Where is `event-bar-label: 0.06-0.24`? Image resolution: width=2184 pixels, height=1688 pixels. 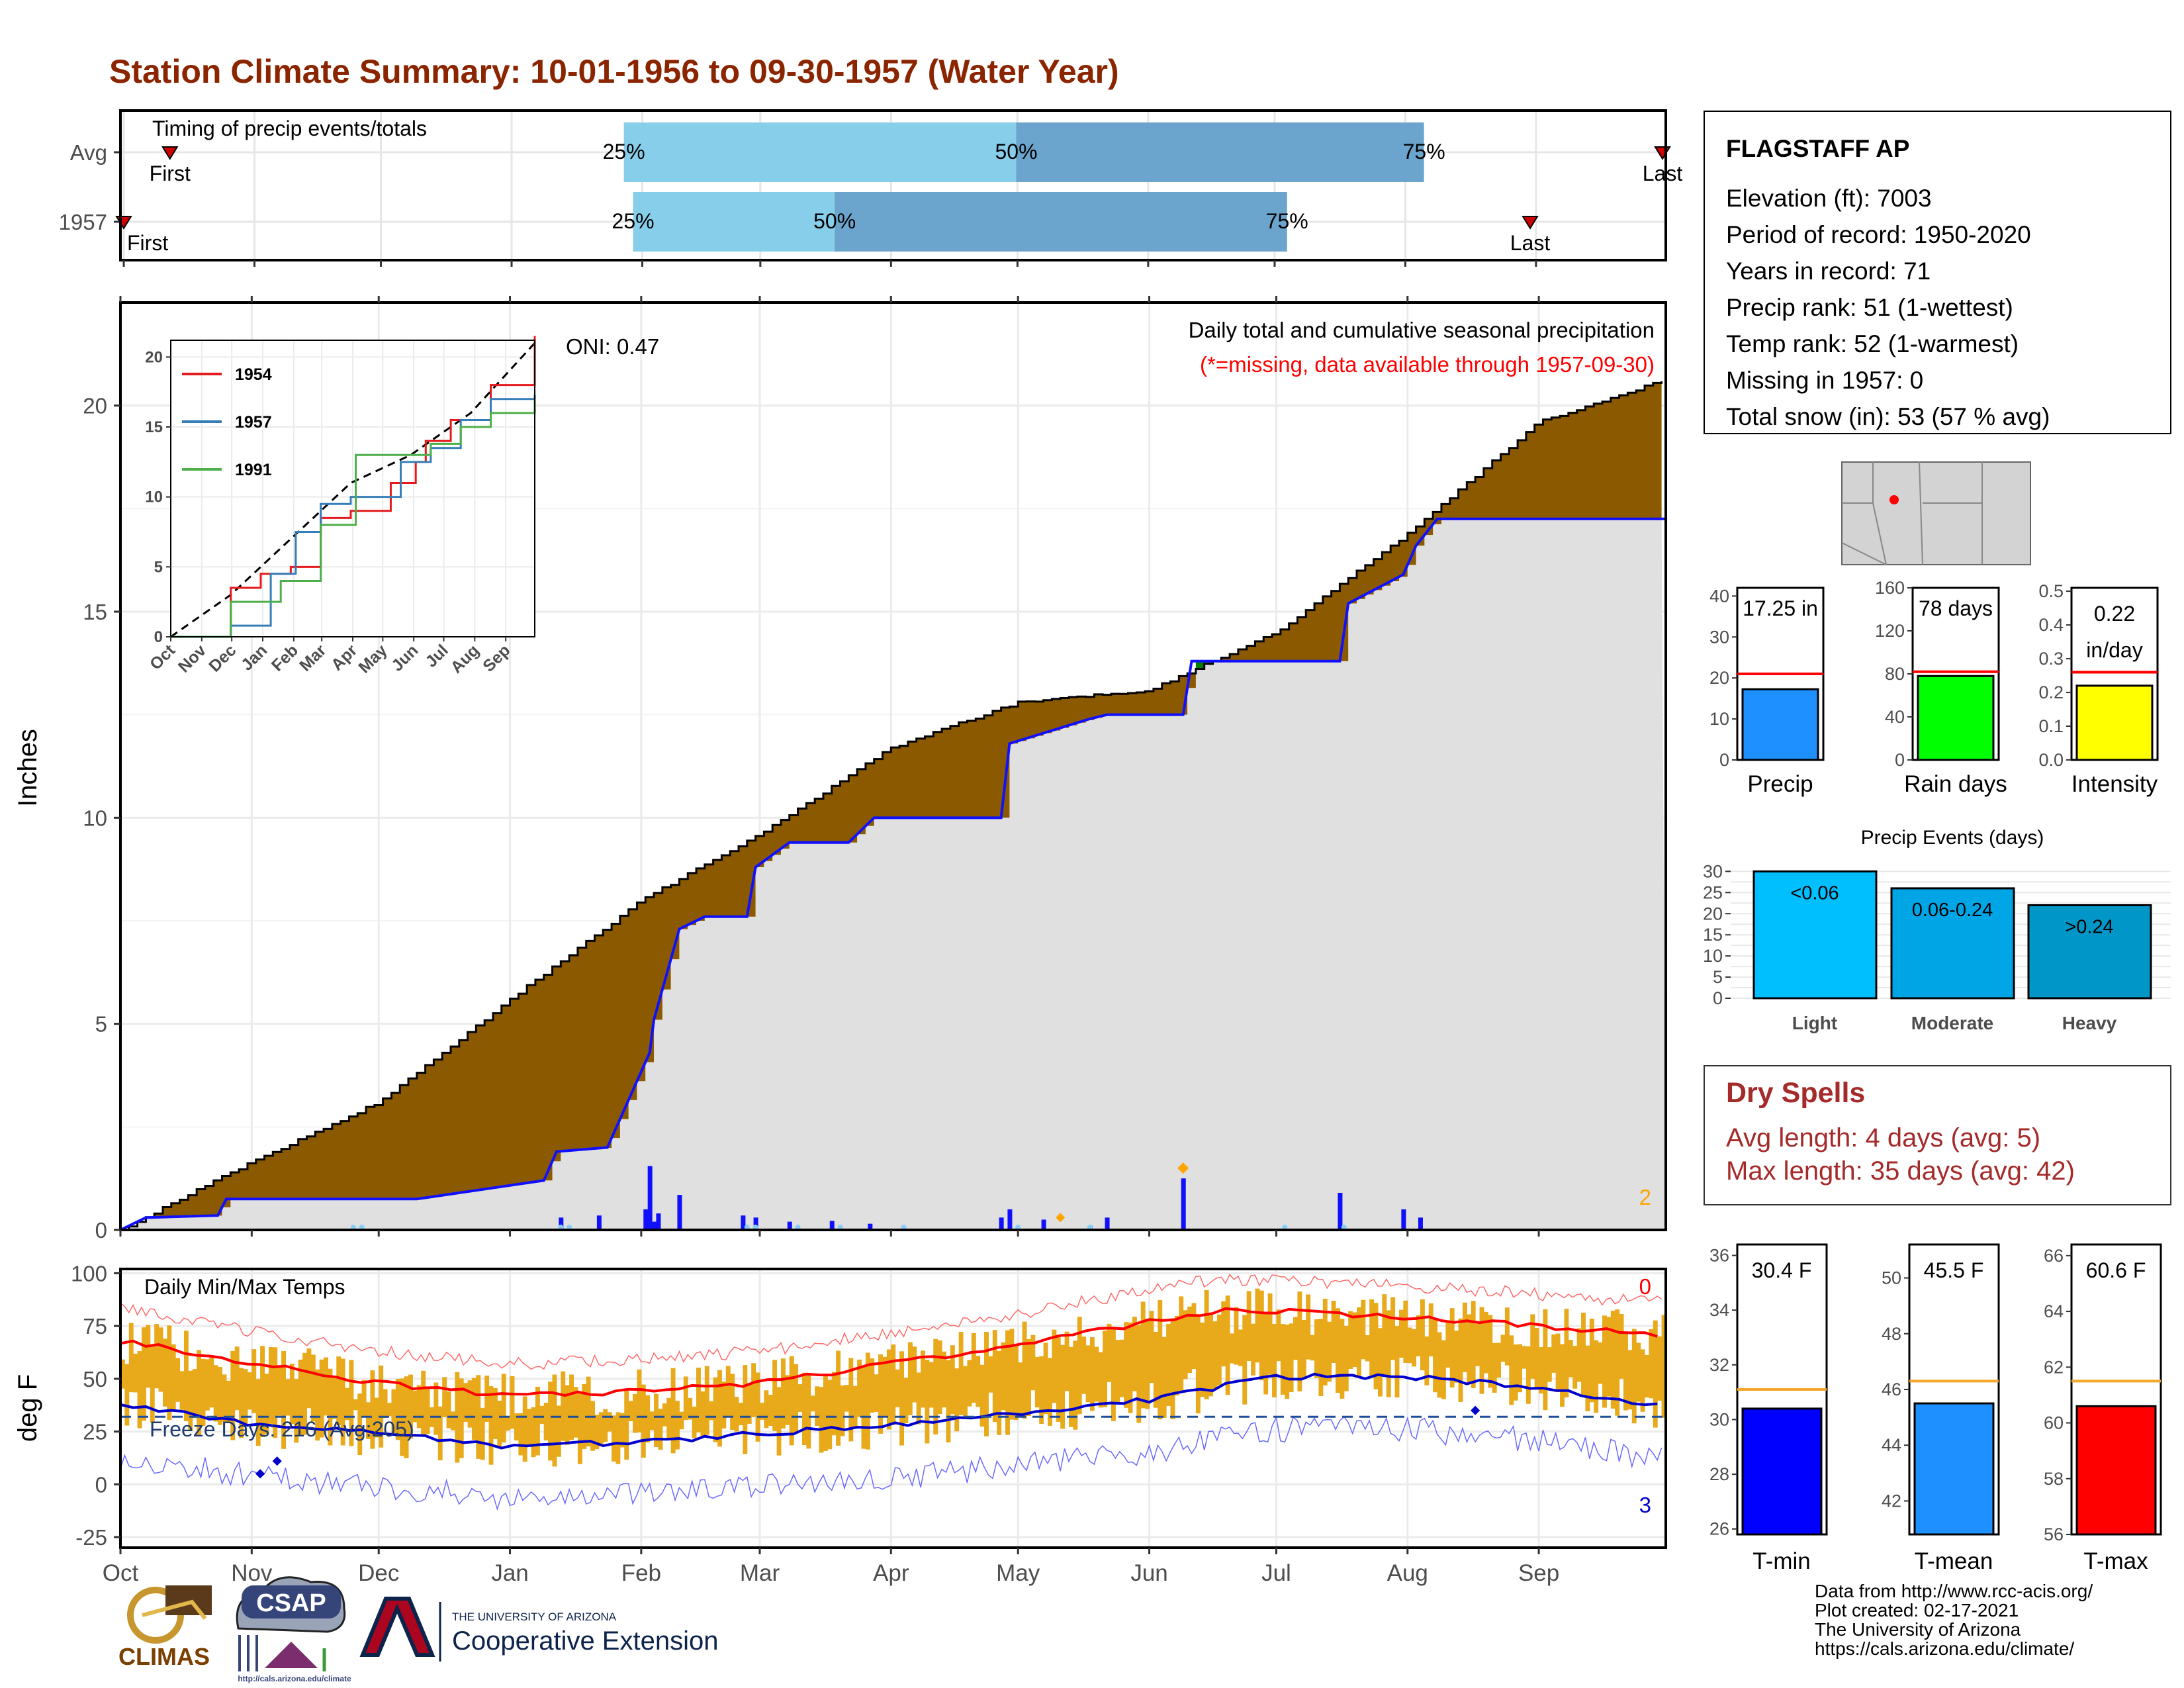 event-bar-label: 0.06-0.24 is located at coordinates (1952, 910).